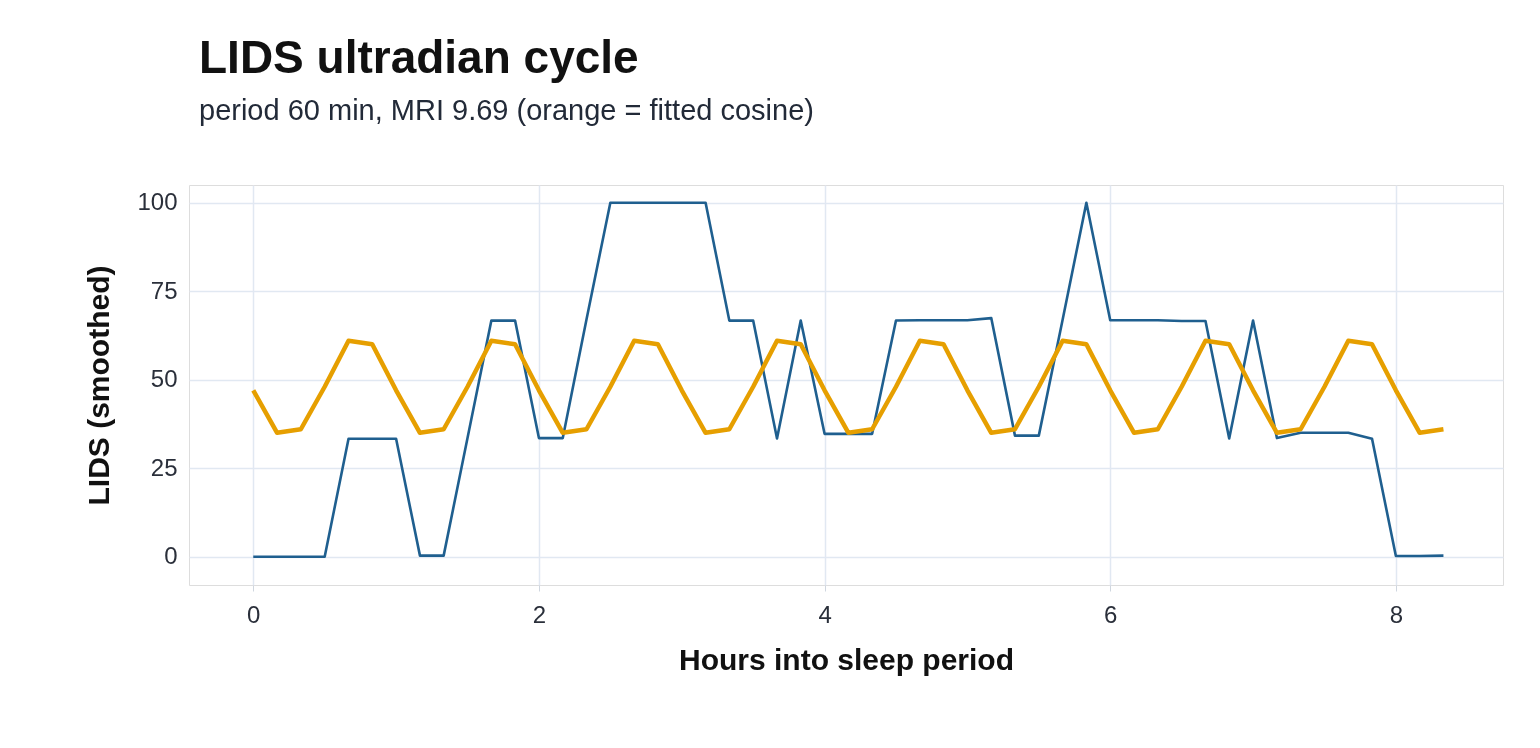 This screenshot has height=748, width=1540. I want to click on x-tick-label: 2, so click(539, 614).